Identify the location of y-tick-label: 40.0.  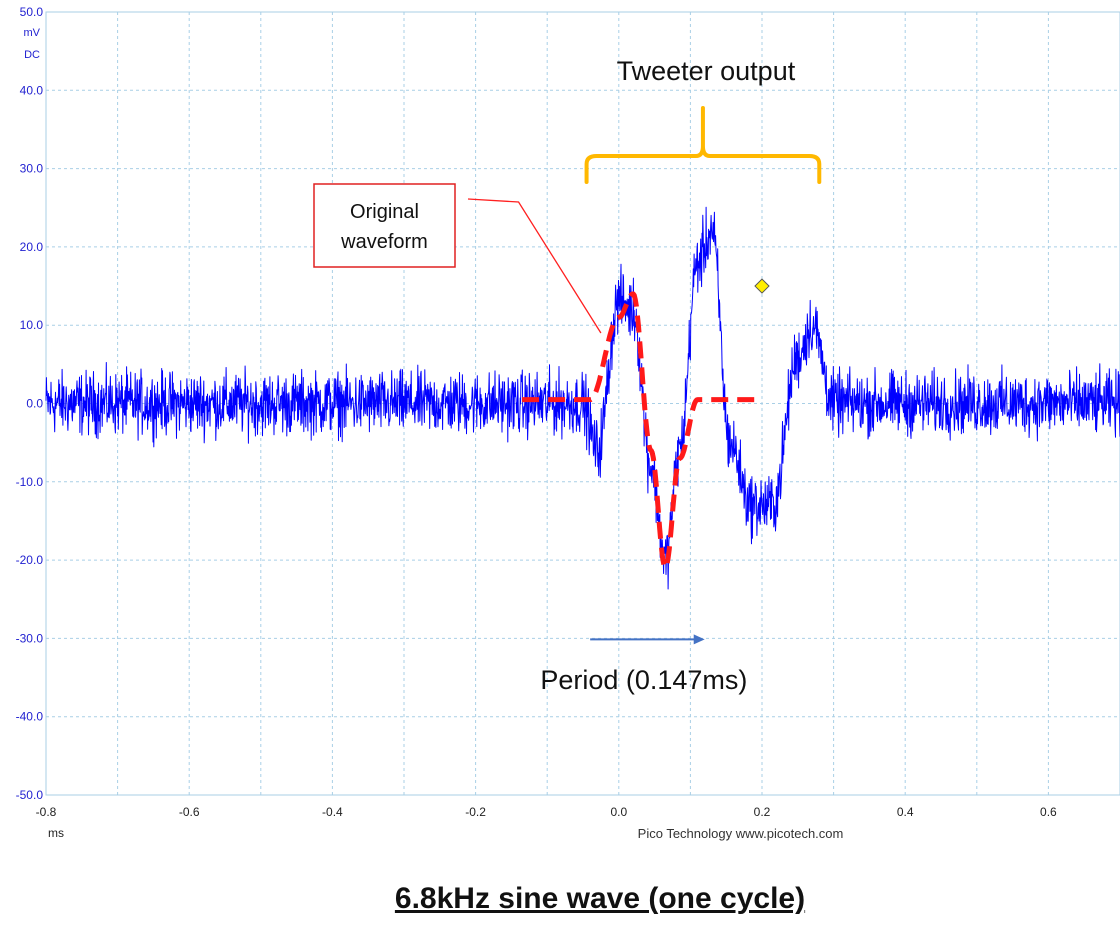
(32, 90).